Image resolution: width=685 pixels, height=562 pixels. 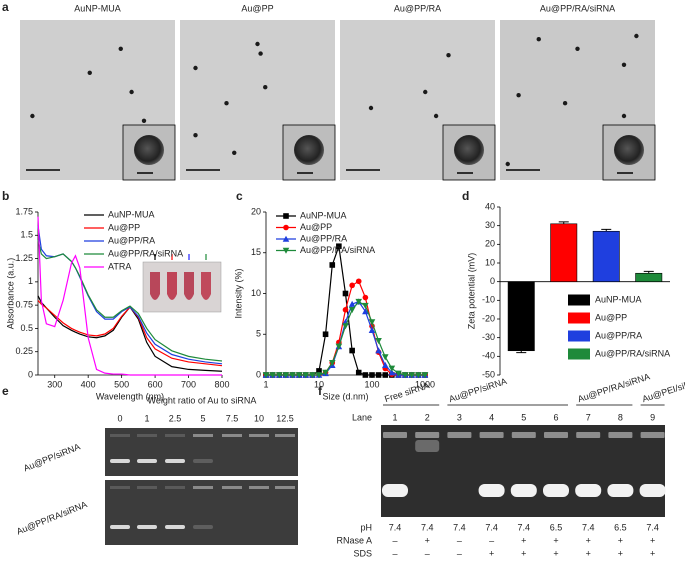 I want to click on lane-label: 1, so click(x=146, y=418).